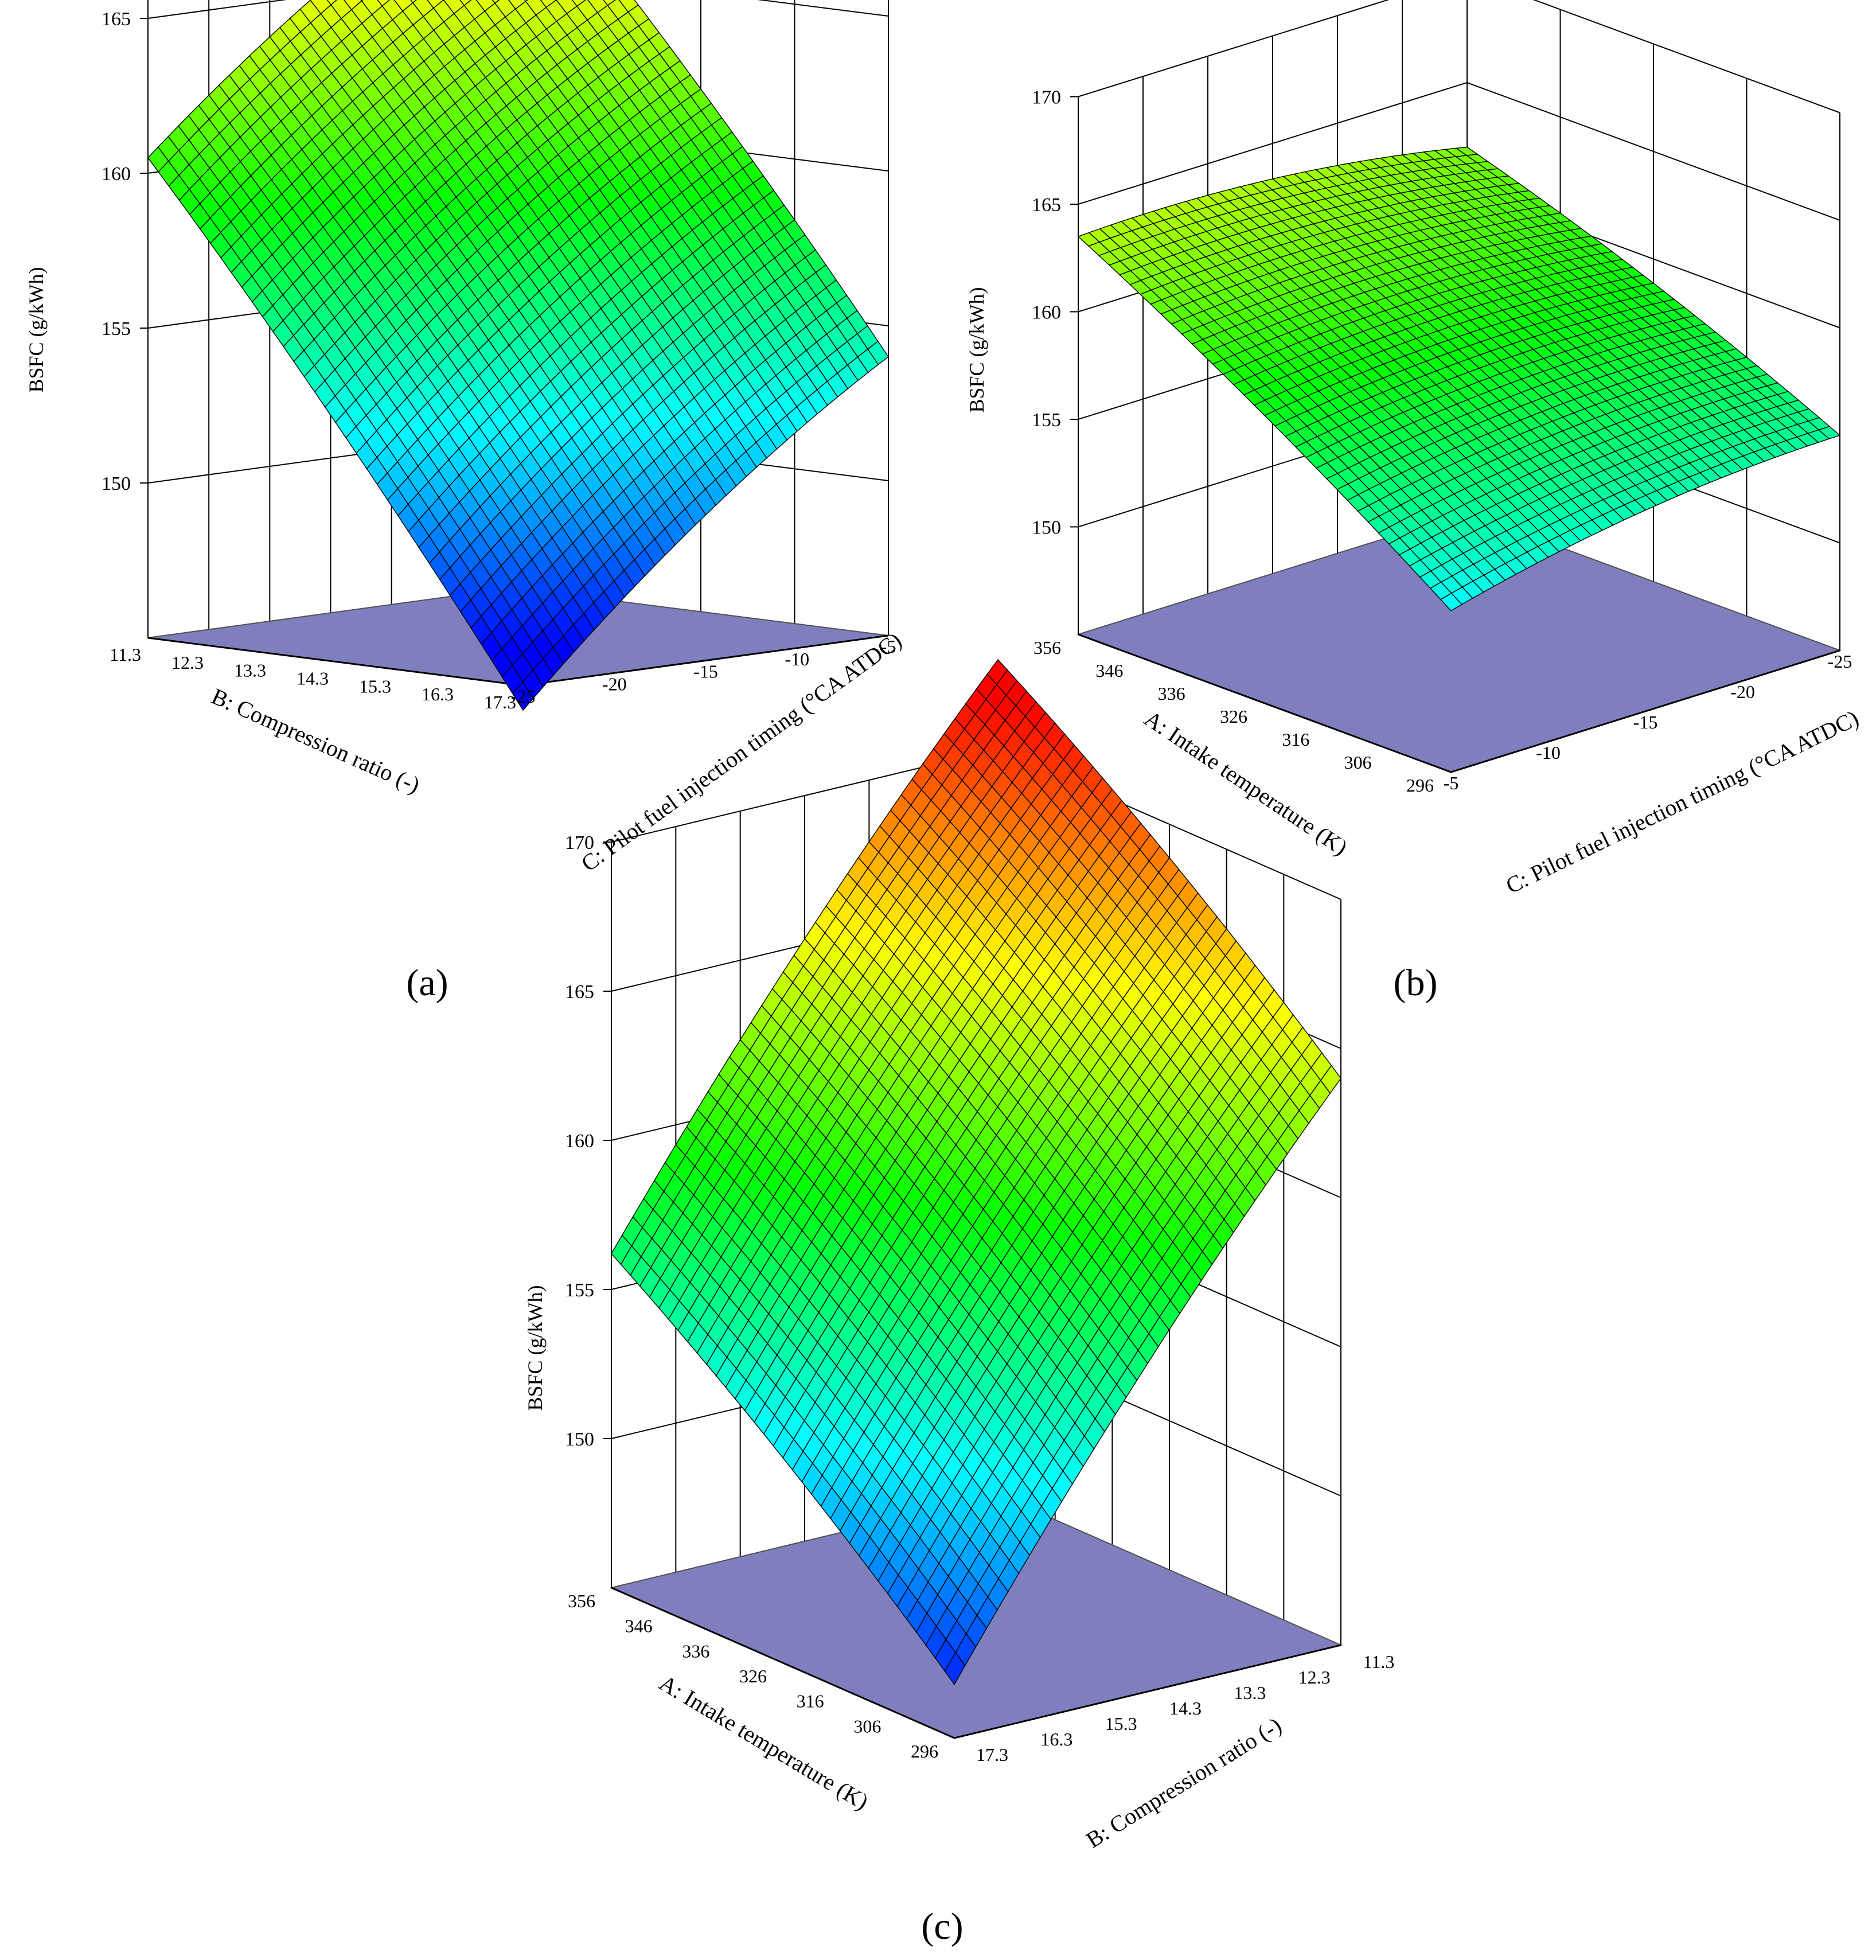 The image size is (1876, 1960). I want to click on y-tick-label: 16.3, so click(1056, 1739).